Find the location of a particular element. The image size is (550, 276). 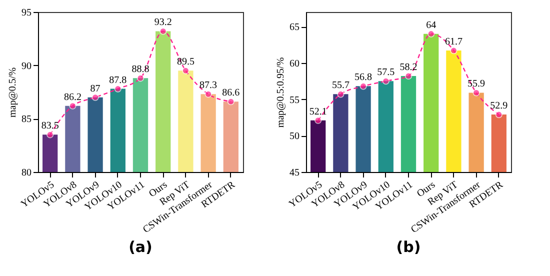

y-tick-label: 50 is located at coordinates (295, 136).